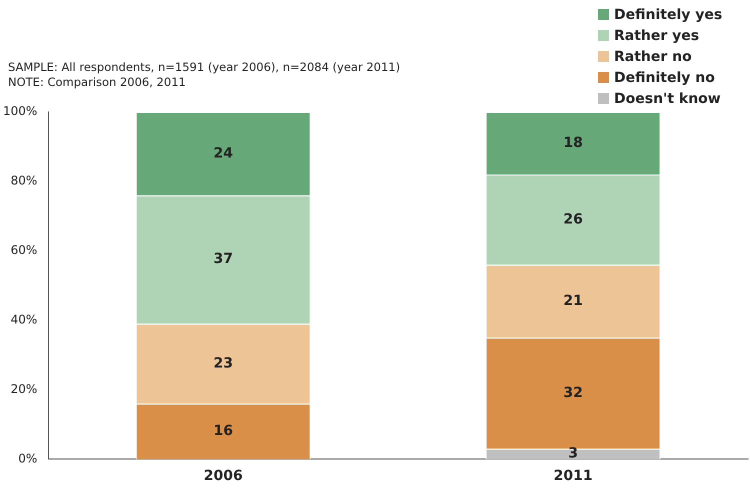 The width and height of the screenshot is (750, 488). Describe the element at coordinates (223, 153) in the screenshot. I see `data-label: 24` at that location.